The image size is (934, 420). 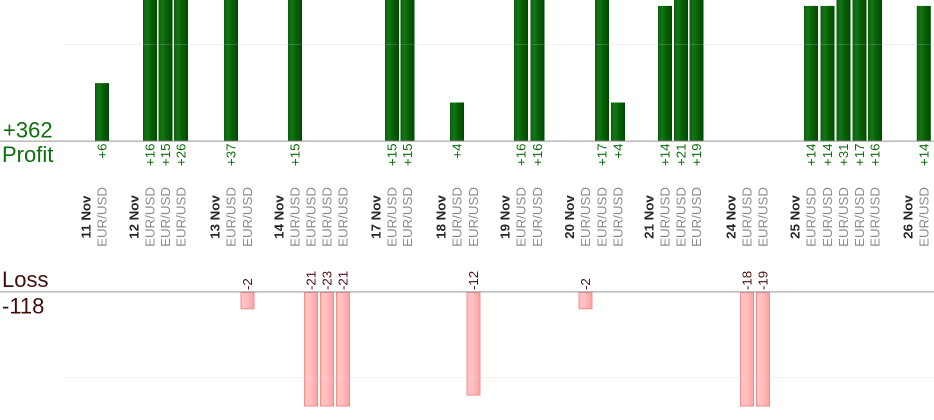 I want to click on svg-text: +31, so click(x=843, y=155).